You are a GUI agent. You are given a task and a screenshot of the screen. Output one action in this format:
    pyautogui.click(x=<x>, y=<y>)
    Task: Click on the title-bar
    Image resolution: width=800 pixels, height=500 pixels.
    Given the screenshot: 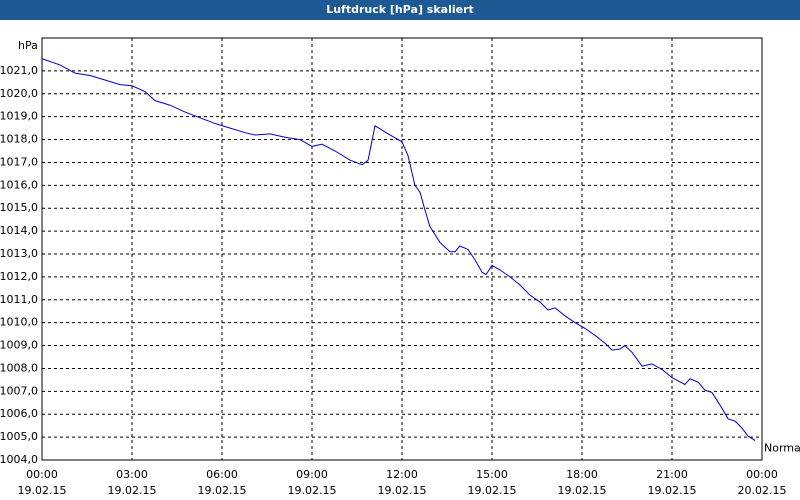 What is the action you would take?
    pyautogui.click(x=400, y=10)
    